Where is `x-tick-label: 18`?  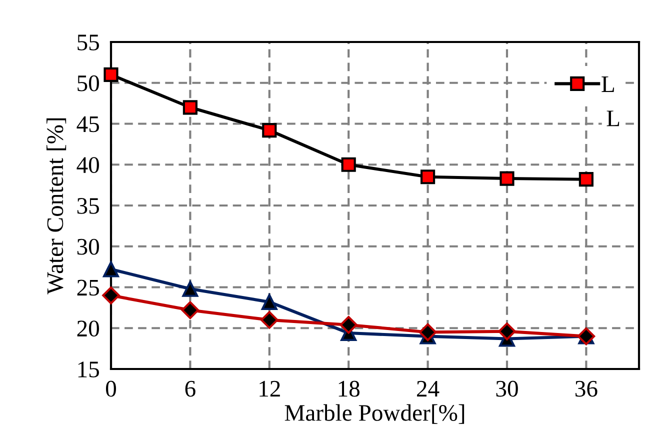 x-tick-label: 18 is located at coordinates (349, 388).